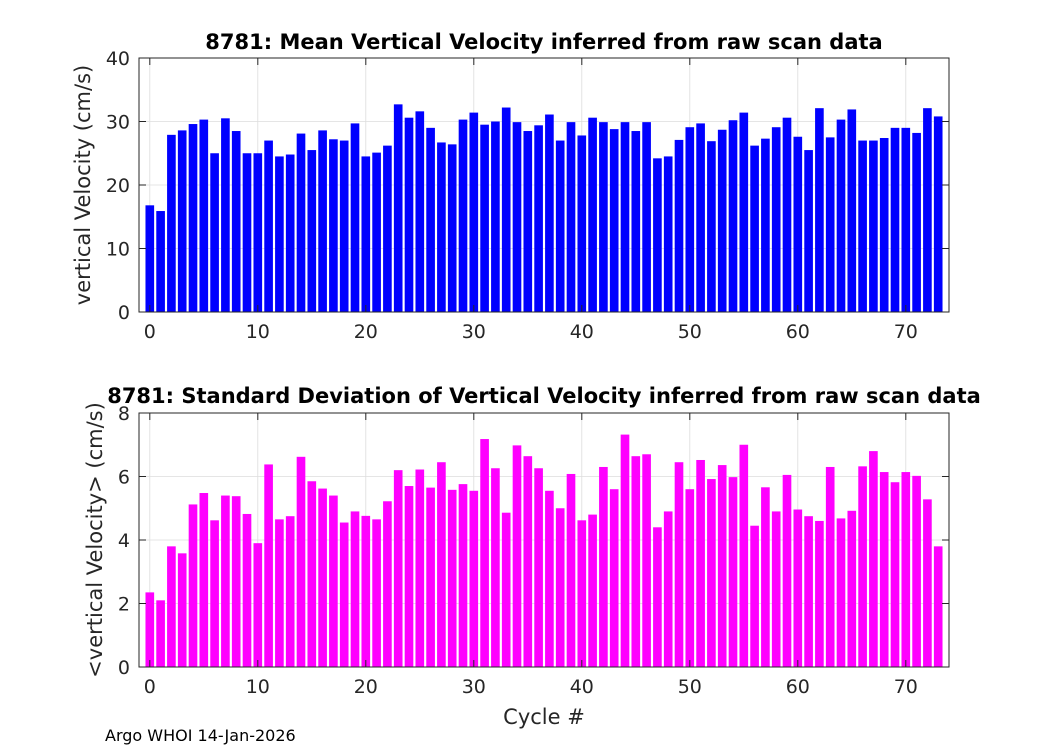 Image resolution: width=1050 pixels, height=750 pixels. What do you see at coordinates (366, 332) in the screenshot?
I see `mean-velocity-xtick-label-20: 20` at bounding box center [366, 332].